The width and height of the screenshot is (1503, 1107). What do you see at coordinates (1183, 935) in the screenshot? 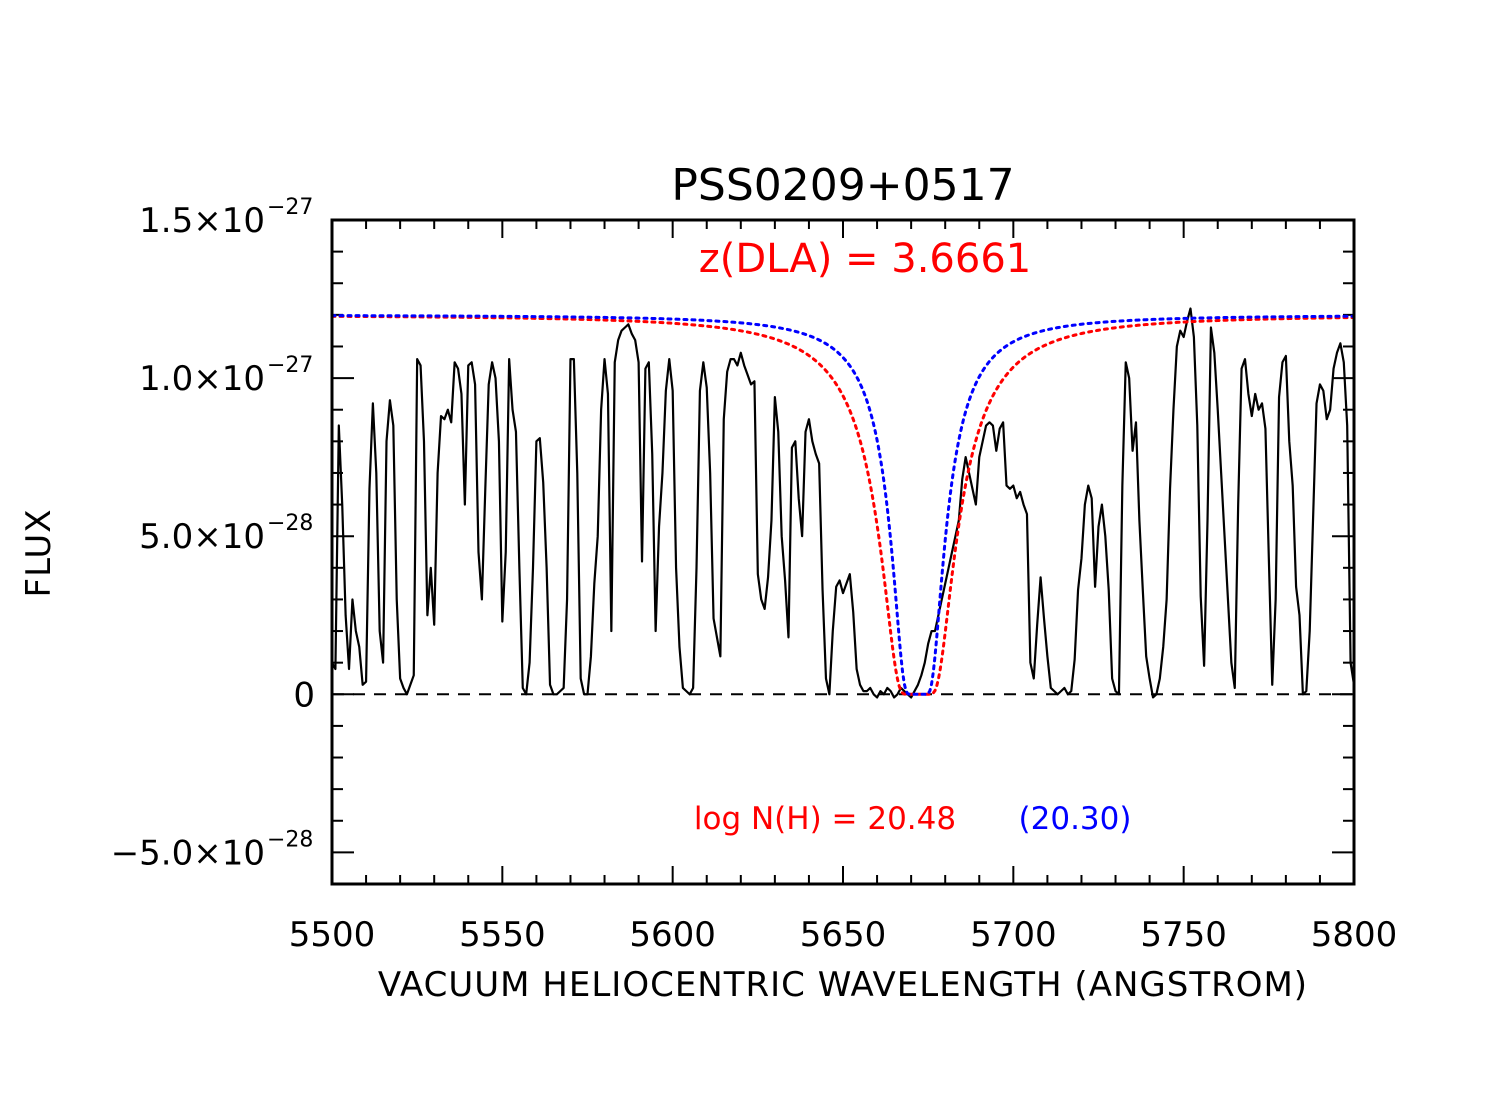
I see `x-tick-label: 5750` at bounding box center [1183, 935].